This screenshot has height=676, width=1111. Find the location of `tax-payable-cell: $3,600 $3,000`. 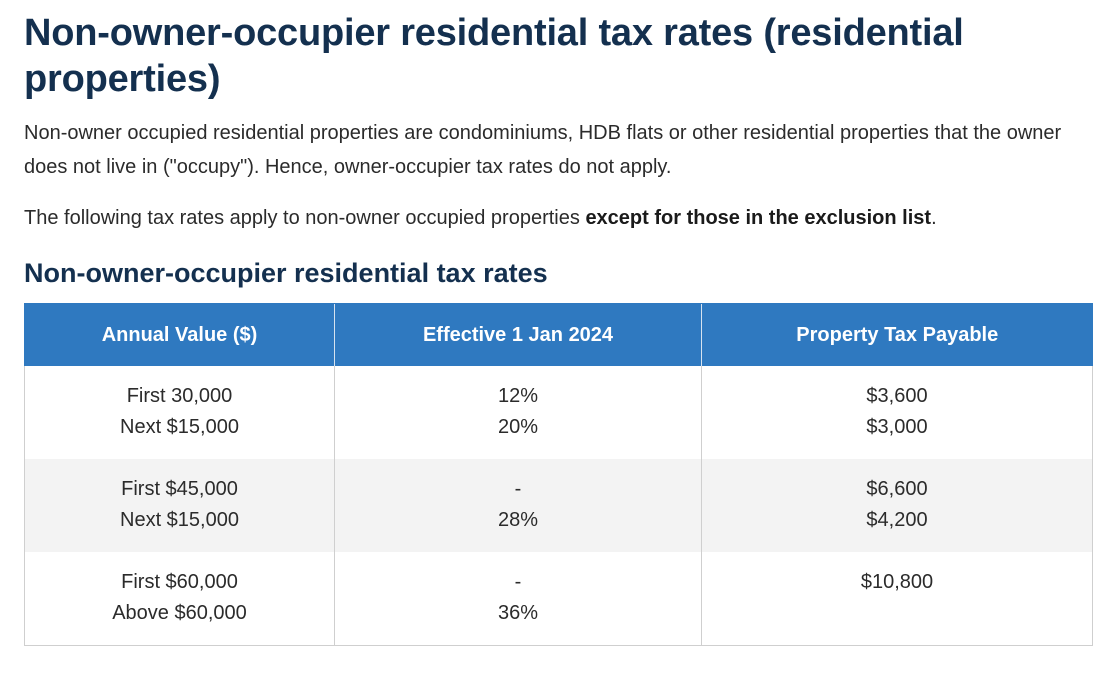

tax-payable-cell: $3,600 $3,000 is located at coordinates (897, 412).